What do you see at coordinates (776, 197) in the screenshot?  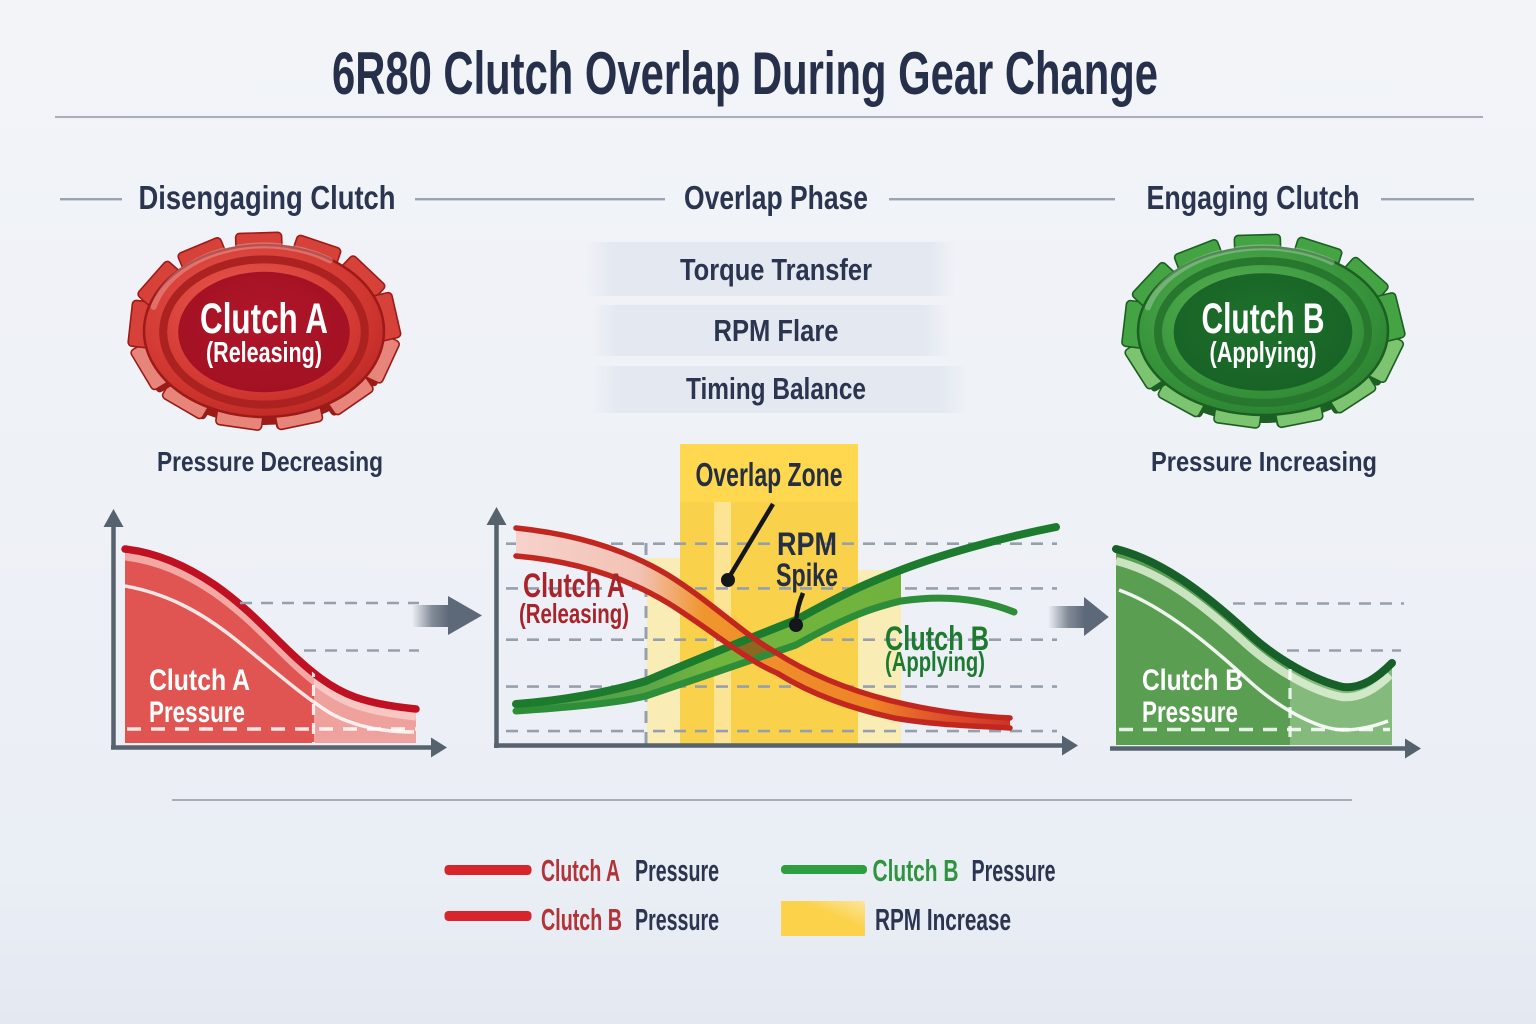 I see `svg-text: Overlap Phase` at bounding box center [776, 197].